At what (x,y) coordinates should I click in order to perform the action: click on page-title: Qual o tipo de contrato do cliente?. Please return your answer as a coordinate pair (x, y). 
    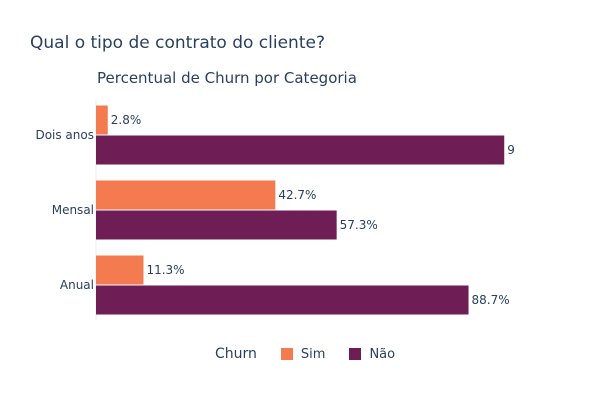
    Looking at the image, I should click on (177, 43).